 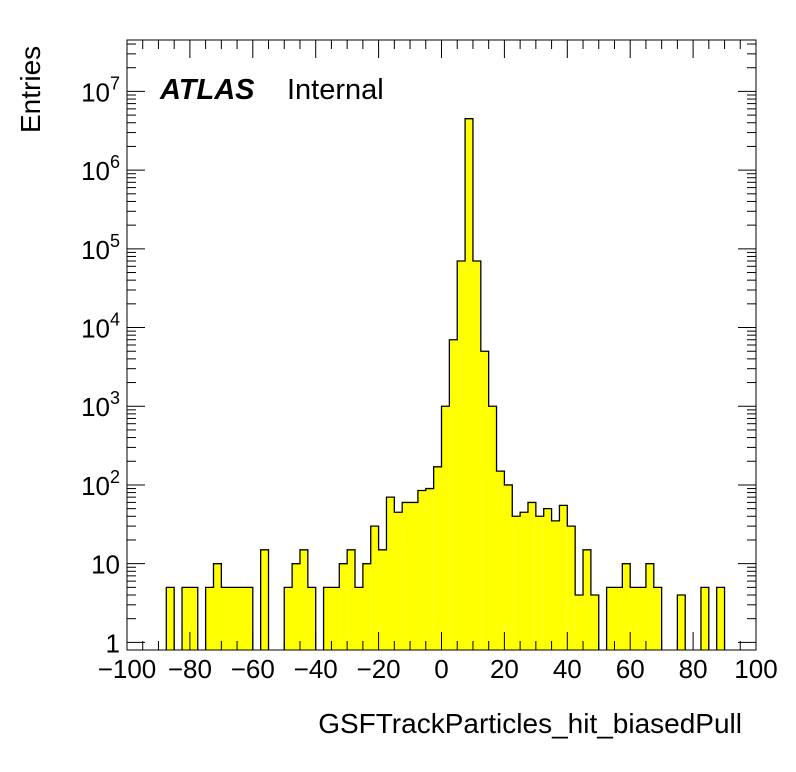 I want to click on x-tick-label: −40, so click(x=316, y=669).